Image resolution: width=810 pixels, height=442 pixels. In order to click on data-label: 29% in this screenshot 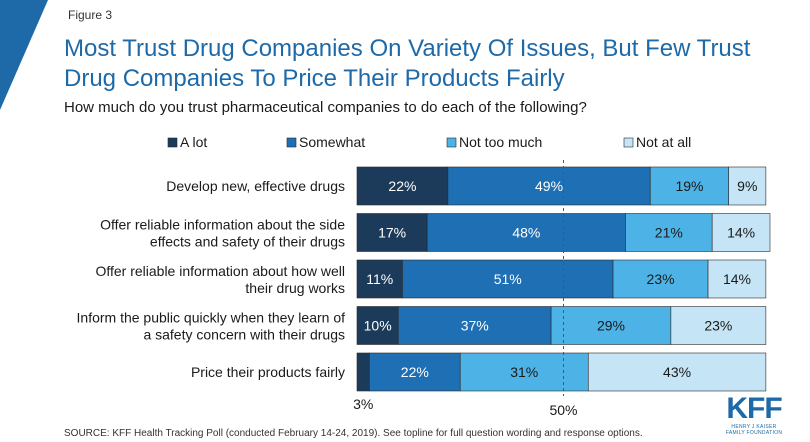, I will do `click(611, 326)`.